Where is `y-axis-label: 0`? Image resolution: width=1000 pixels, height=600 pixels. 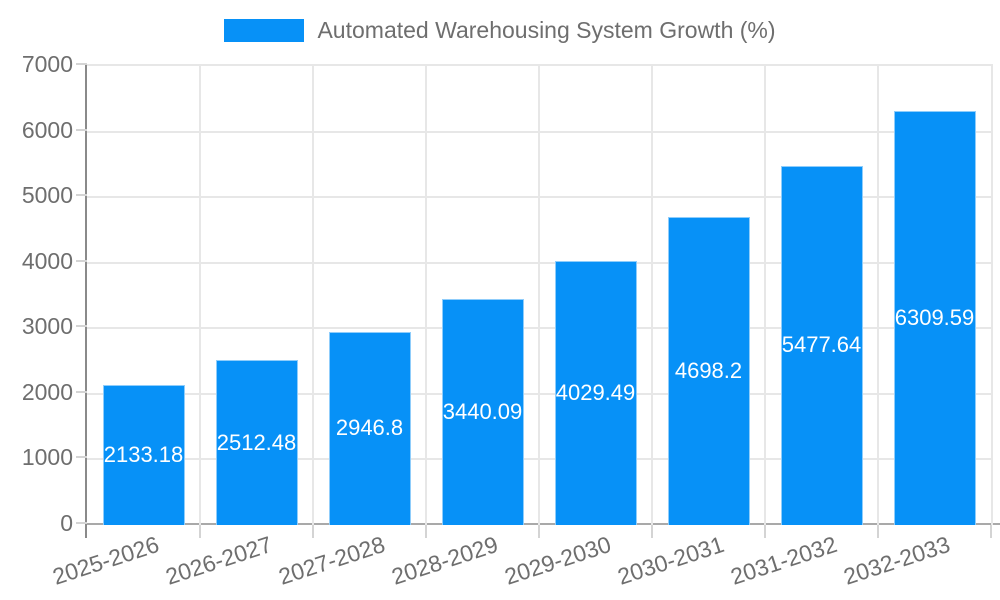
y-axis-label: 0 is located at coordinates (66, 523).